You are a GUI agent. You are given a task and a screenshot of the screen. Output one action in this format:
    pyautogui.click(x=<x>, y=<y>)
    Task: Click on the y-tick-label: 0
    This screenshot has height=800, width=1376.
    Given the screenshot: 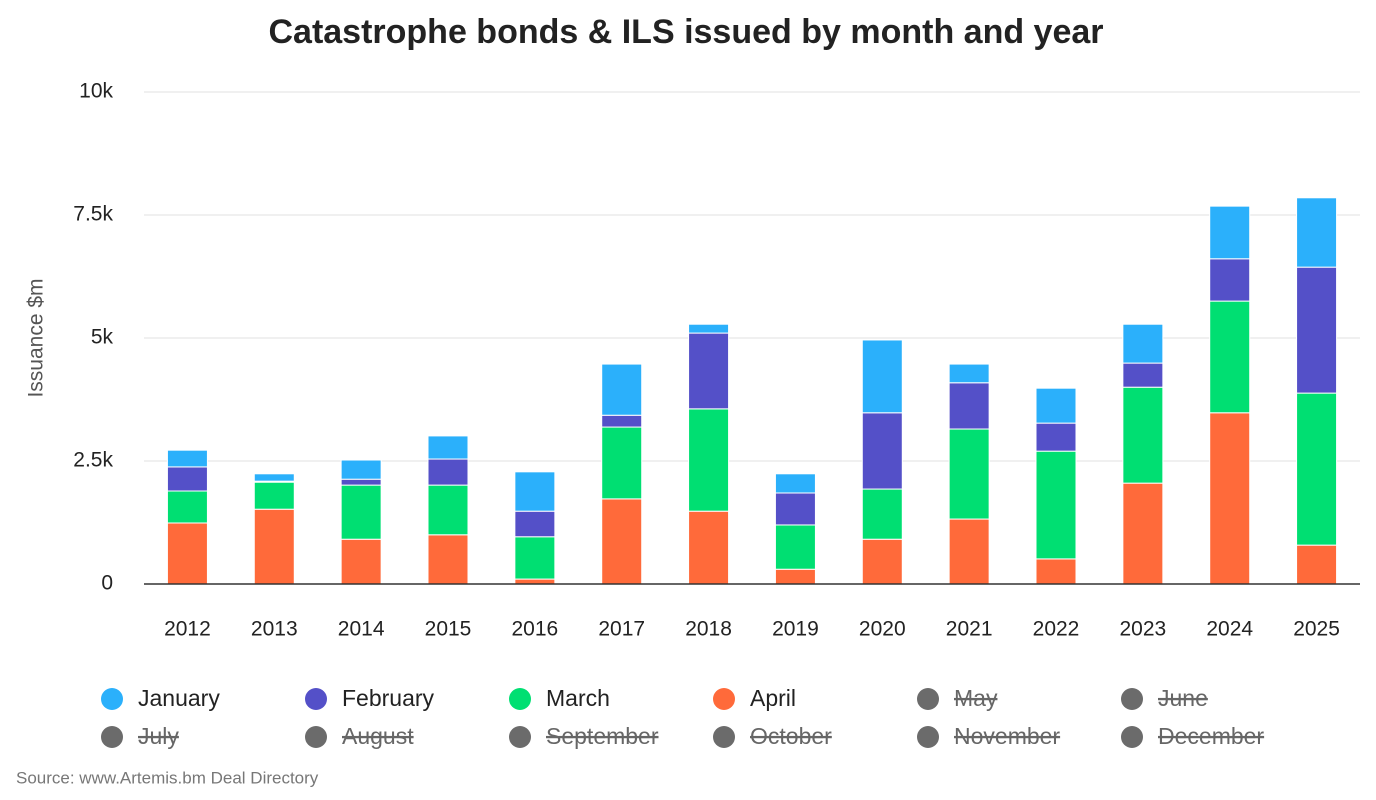 What is the action you would take?
    pyautogui.click(x=107, y=583)
    